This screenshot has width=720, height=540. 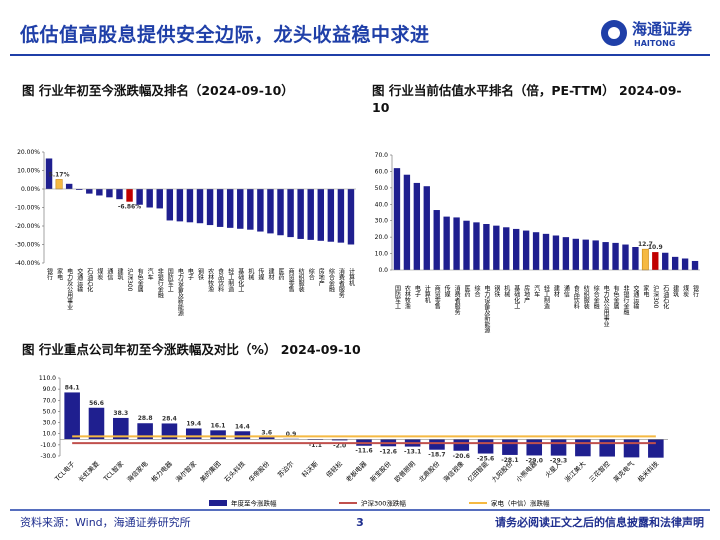 What do you see at coordinates (250, 274) in the screenshot?
I see `x-tick-label: 机械` at bounding box center [250, 274].